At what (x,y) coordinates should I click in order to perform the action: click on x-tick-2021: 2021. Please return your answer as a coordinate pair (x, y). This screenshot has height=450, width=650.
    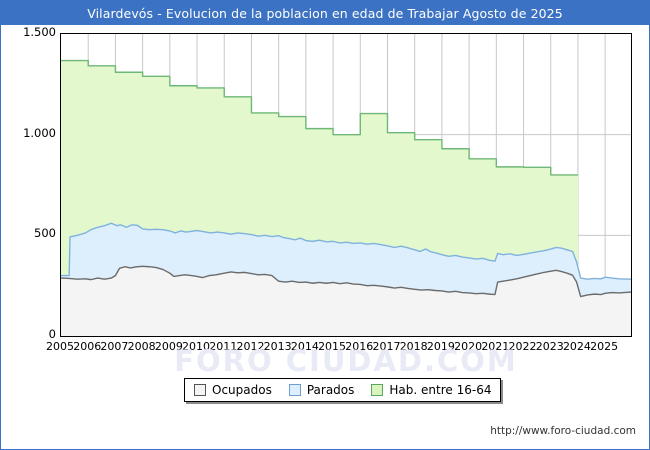
    Looking at the image, I should click on (495, 346).